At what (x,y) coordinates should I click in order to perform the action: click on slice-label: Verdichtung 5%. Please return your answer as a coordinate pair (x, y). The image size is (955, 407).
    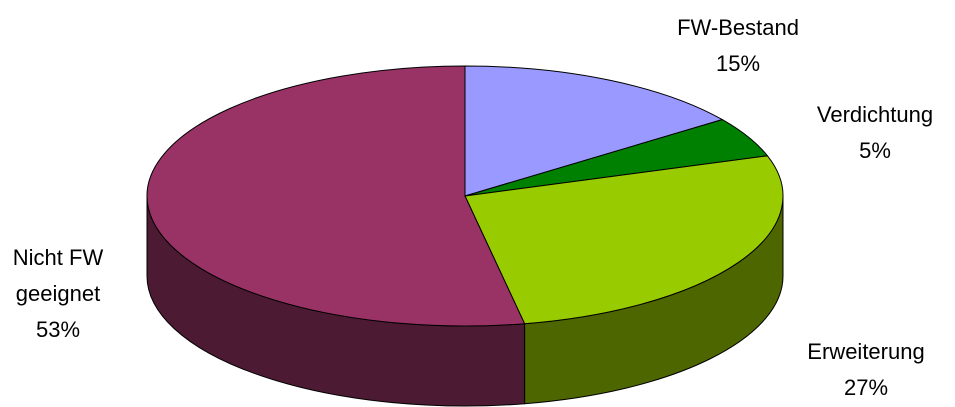
    Looking at the image, I should click on (875, 133).